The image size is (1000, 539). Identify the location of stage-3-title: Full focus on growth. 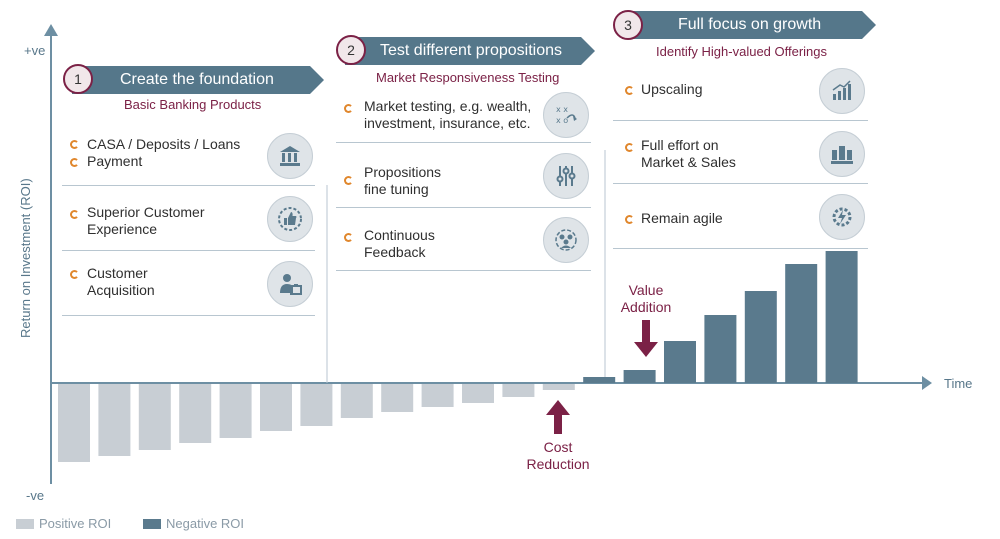
(750, 24).